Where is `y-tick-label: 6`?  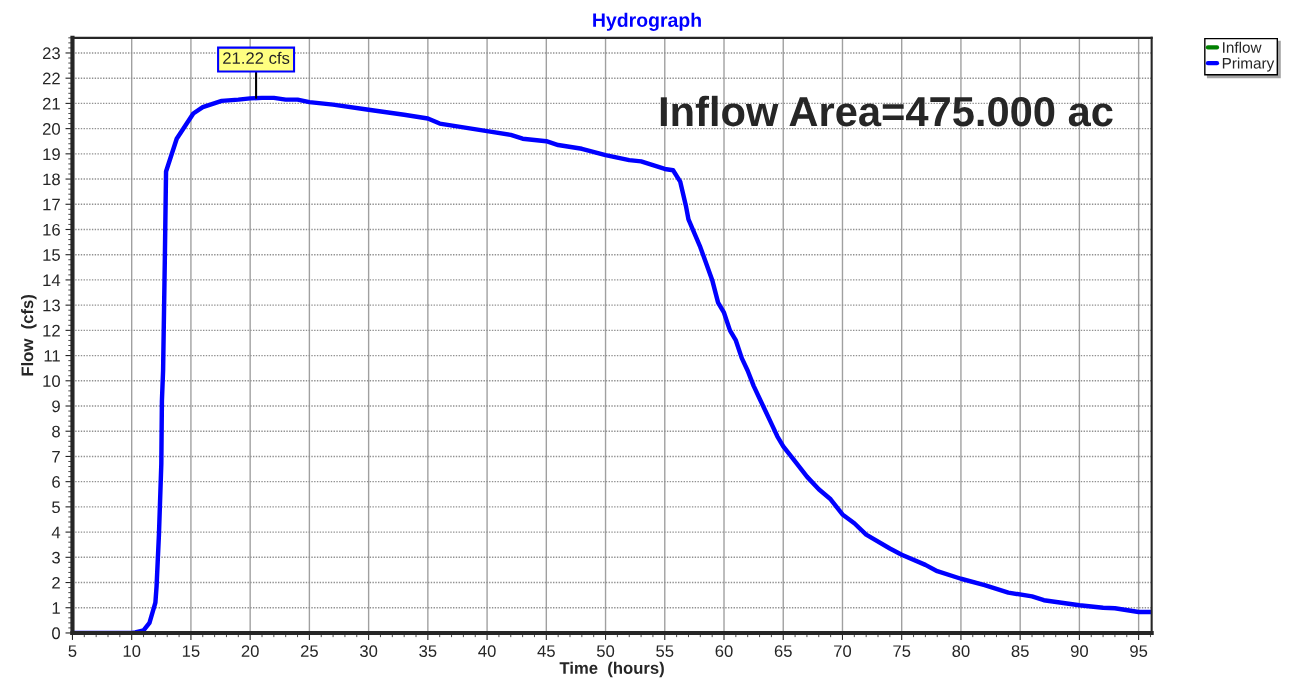 y-tick-label: 6 is located at coordinates (56, 482).